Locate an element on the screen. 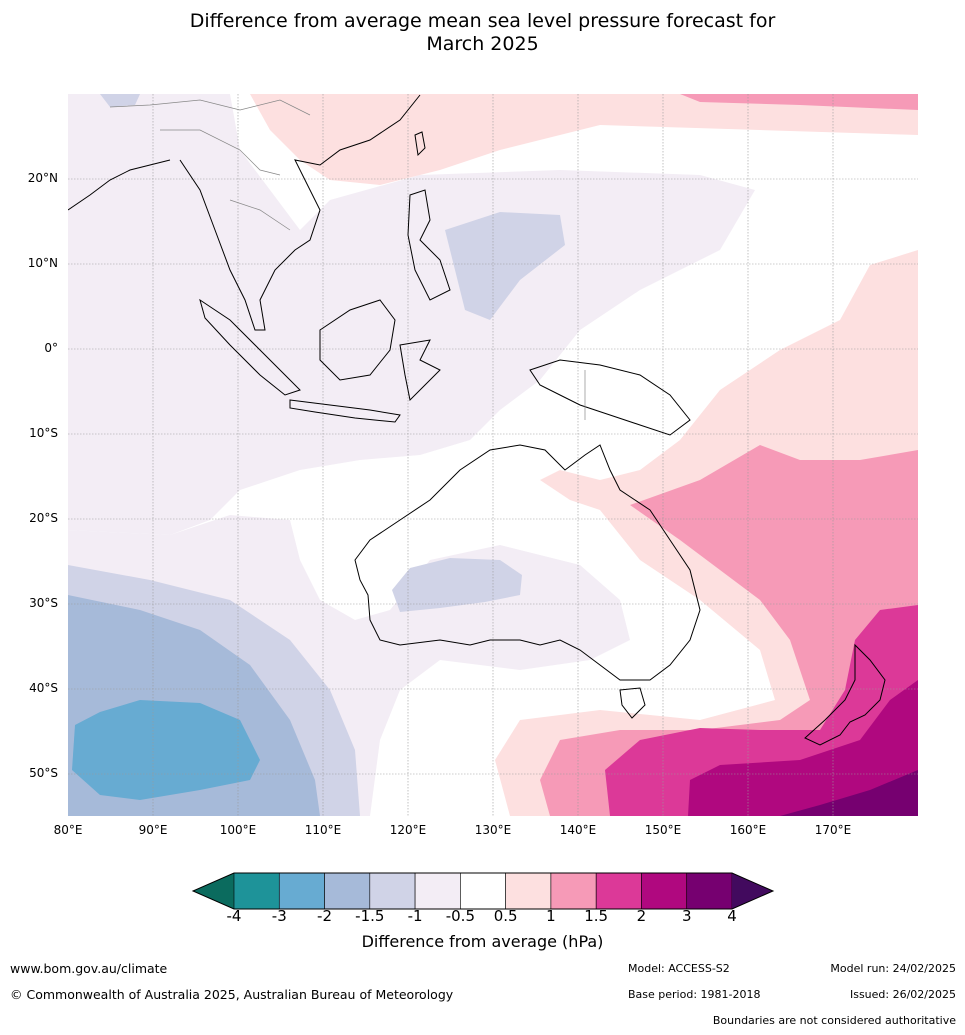 This screenshot has height=1035, width=965. lon-tick-label: 130°E is located at coordinates (493, 830).